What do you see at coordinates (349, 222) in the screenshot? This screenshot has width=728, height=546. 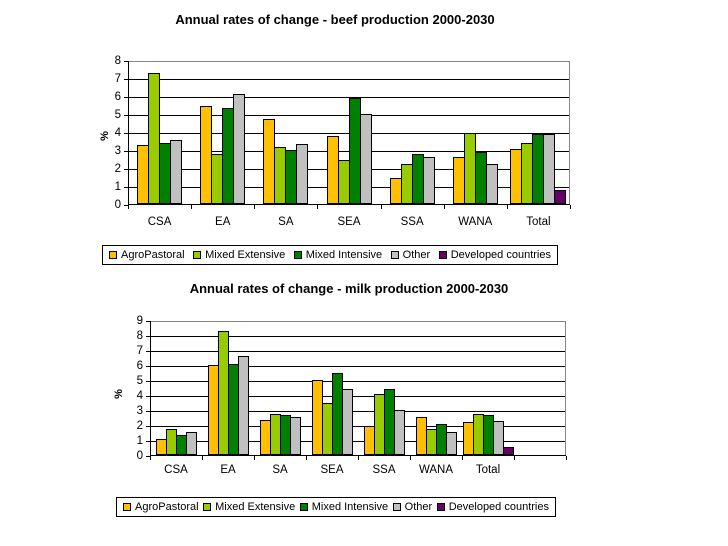 I see `x-label-sea: SEA` at bounding box center [349, 222].